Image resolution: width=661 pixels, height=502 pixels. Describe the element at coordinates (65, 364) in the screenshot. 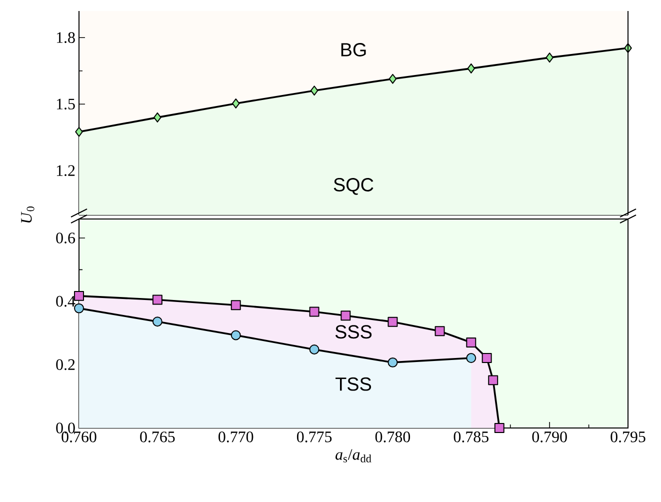

I see `y-tick-label: 0.2` at that location.